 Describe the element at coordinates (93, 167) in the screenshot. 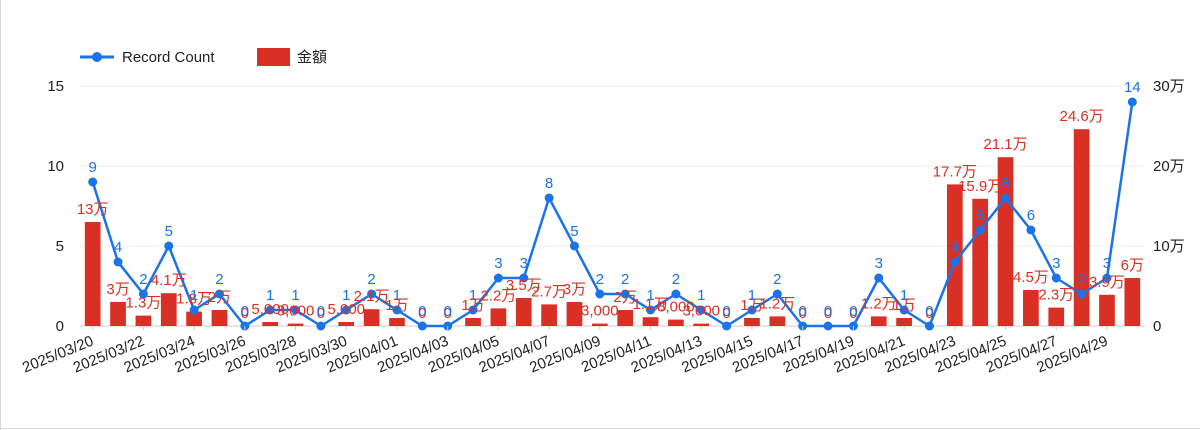

I see `line-data-label: 9` at that location.